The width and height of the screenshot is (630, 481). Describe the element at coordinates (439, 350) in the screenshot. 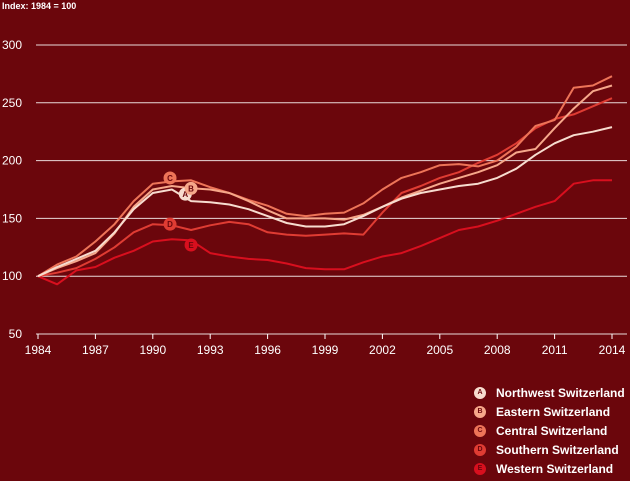

I see `x-tick-label: 2005` at that location.